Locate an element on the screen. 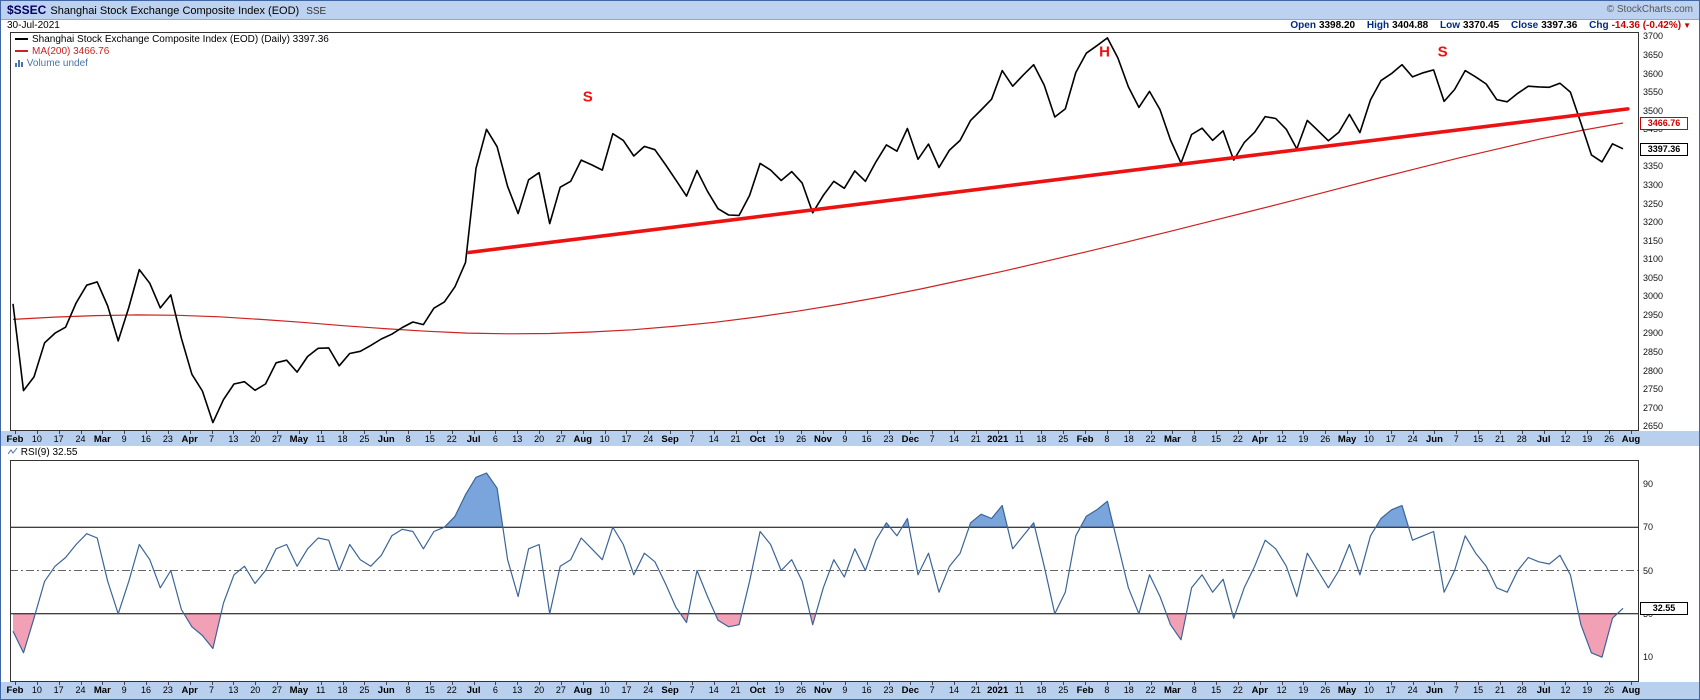  y-axis-label: 3050 is located at coordinates (1653, 277).